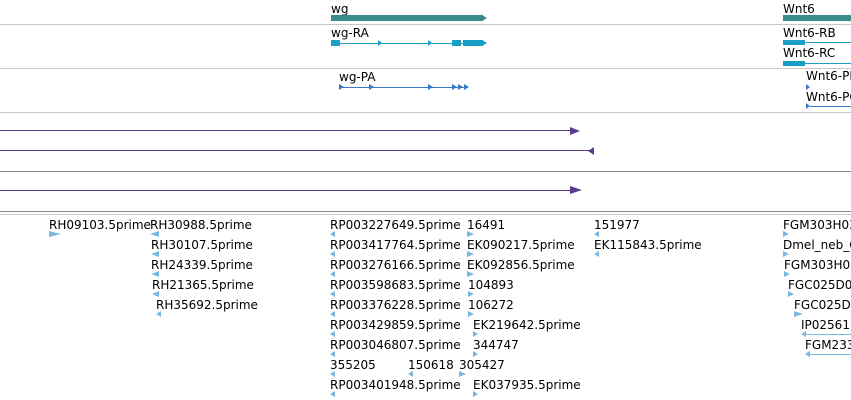  Describe the element at coordinates (395, 265) in the screenshot. I see `est-label: RP003276166.5prime` at that location.